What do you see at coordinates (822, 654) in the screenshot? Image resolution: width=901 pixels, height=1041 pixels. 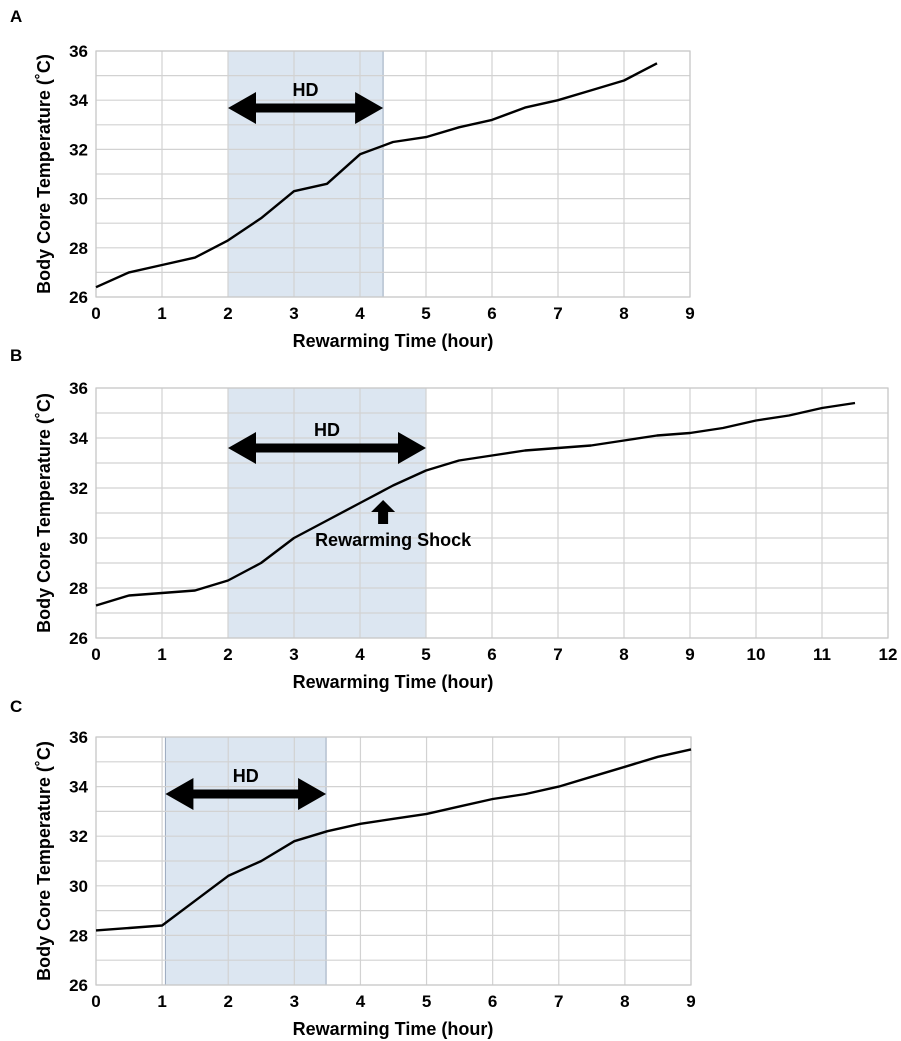 I see `x-tick-label: 11` at bounding box center [822, 654].